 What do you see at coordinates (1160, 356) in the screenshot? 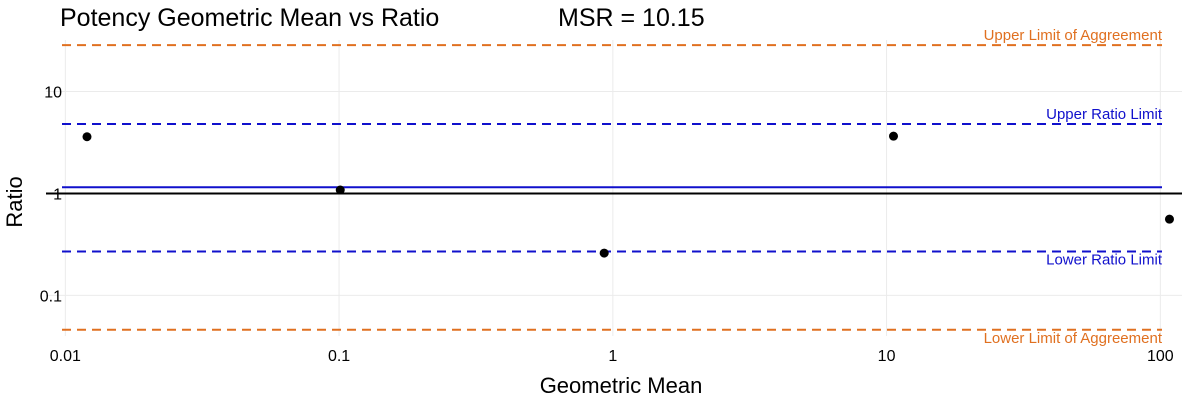
I see `x-tick-label: 100` at bounding box center [1160, 356].